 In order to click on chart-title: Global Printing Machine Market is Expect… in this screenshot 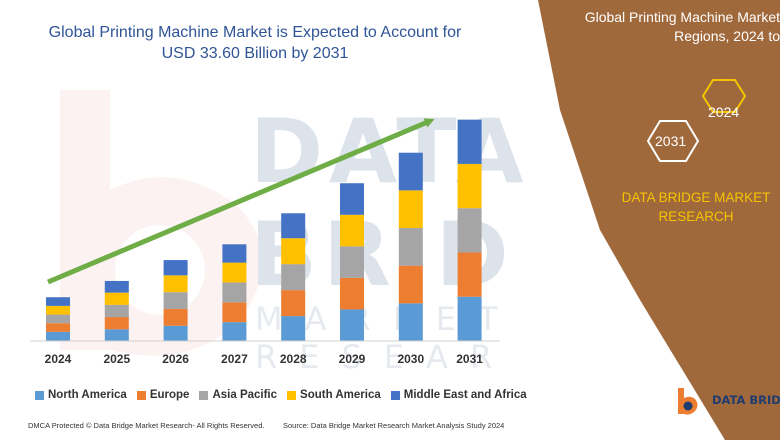, I will do `click(255, 43)`.